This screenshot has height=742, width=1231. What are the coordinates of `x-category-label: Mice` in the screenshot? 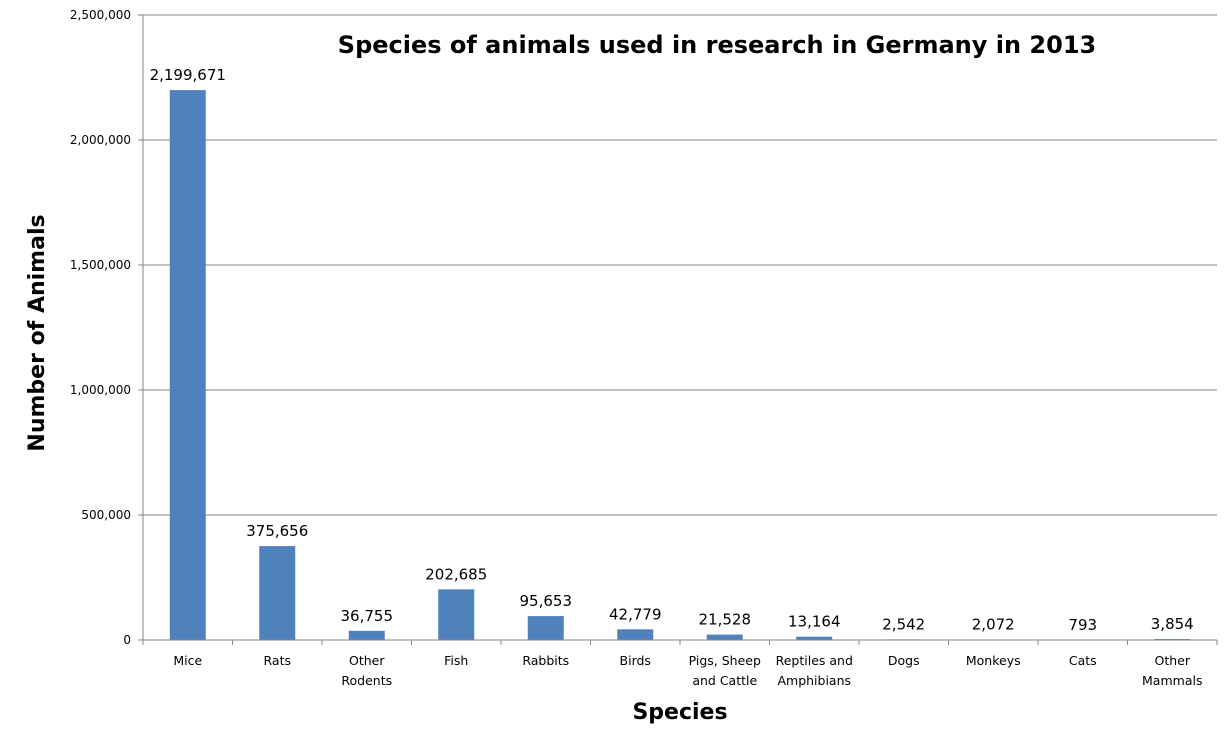 It's located at (187, 660).